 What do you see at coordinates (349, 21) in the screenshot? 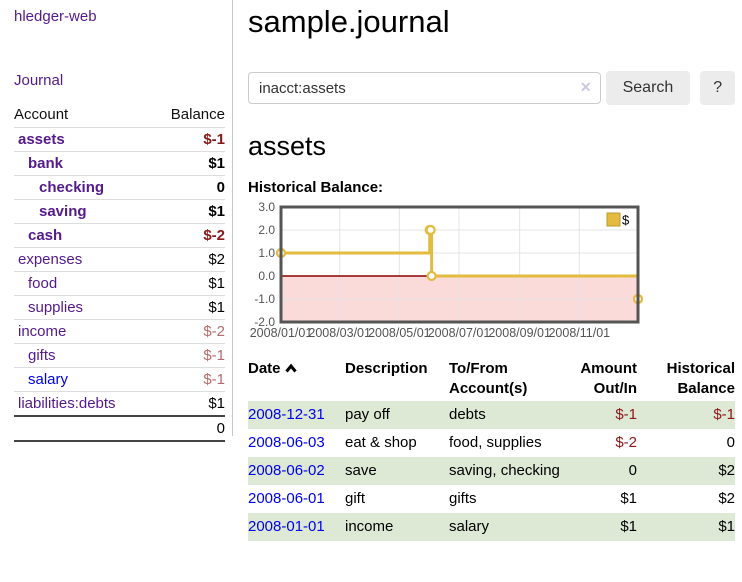
I see `page-title: sample.journal` at bounding box center [349, 21].